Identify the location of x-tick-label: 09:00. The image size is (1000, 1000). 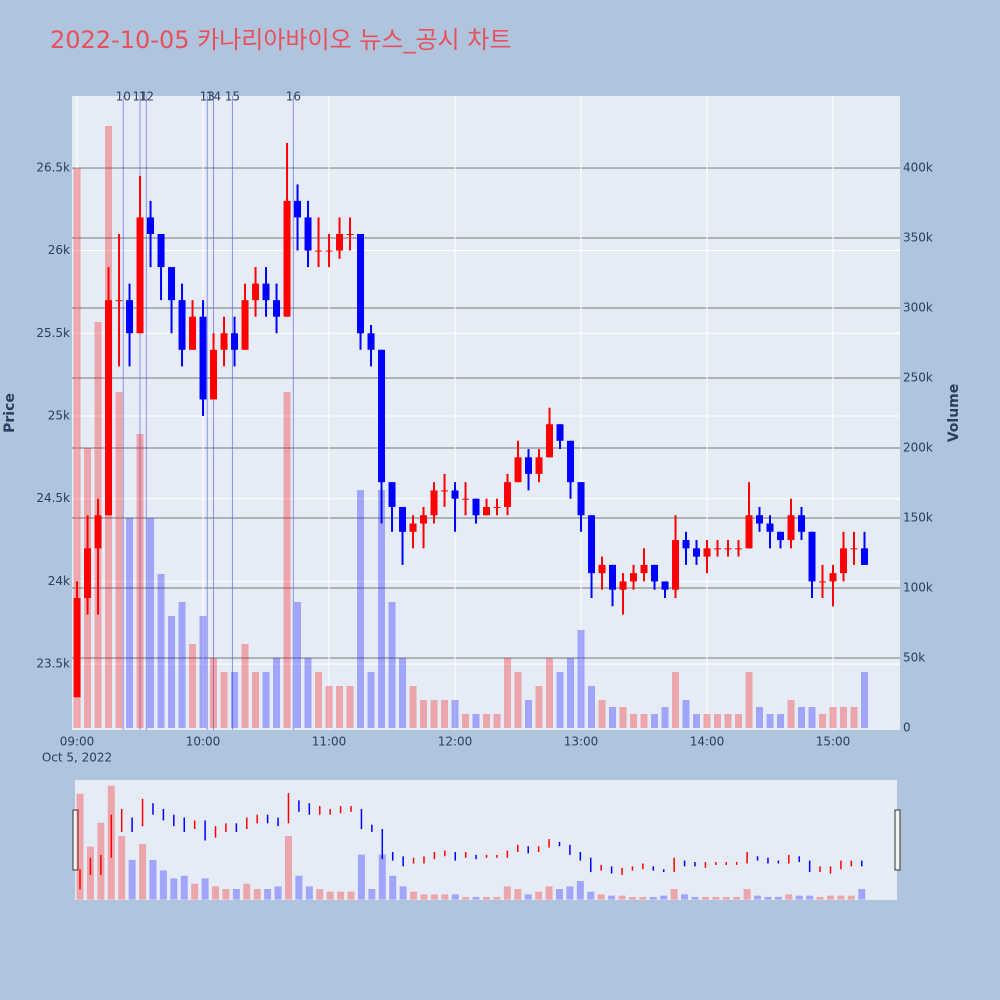
(77, 742).